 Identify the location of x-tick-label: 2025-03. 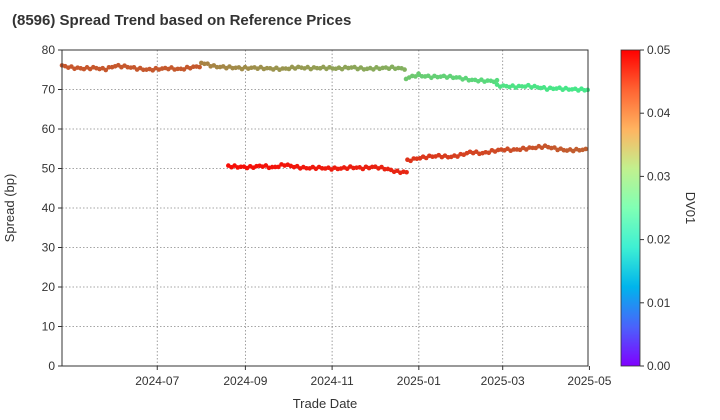
(503, 381).